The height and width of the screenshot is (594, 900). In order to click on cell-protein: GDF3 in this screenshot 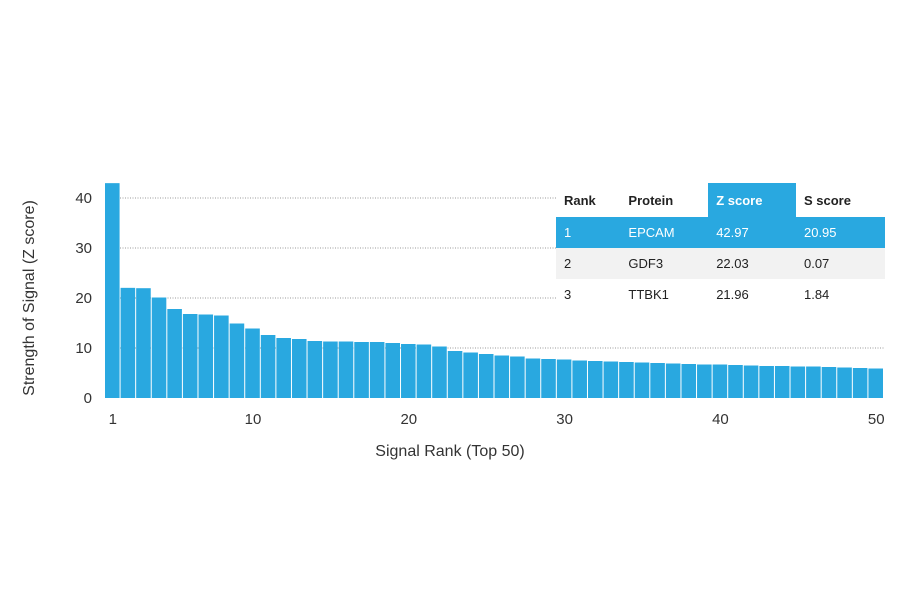, I will do `click(664, 263)`.